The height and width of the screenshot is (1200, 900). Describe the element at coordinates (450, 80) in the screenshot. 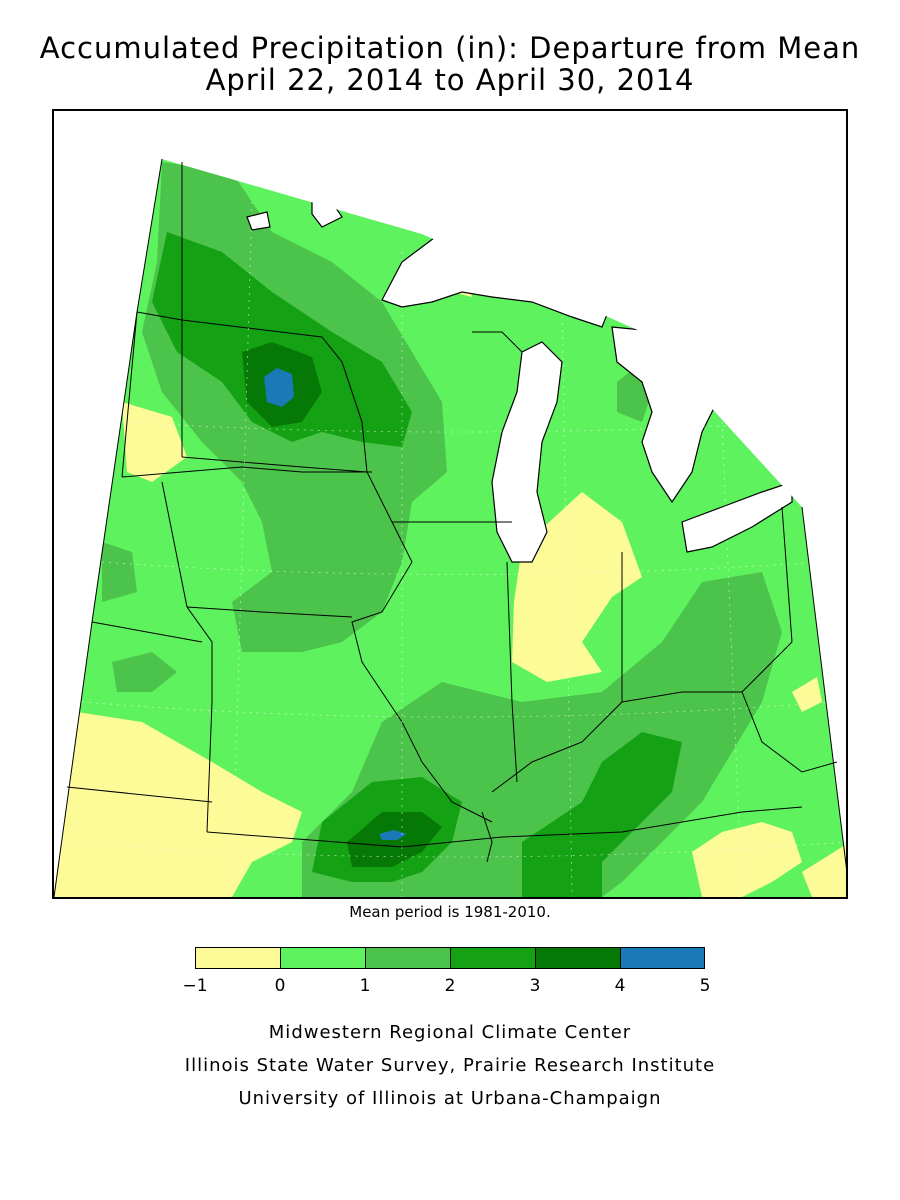

I see `map-title-line-2: April 22, 2014 to April 30, 2014` at that location.